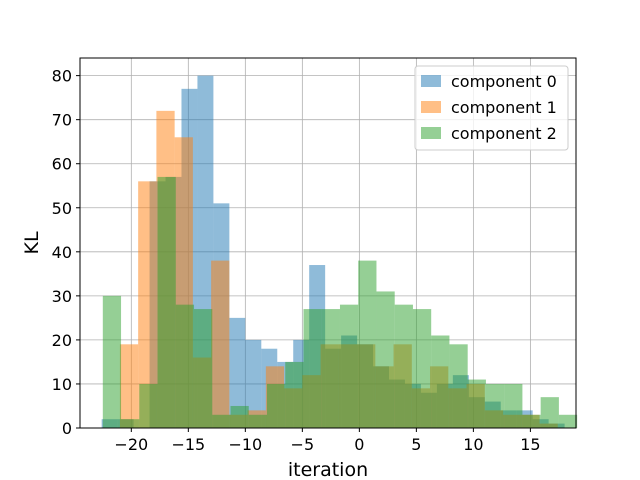 Image resolution: width=640 pixels, height=480 pixels. What do you see at coordinates (62, 208) in the screenshot?
I see `y-tick-label: 50` at bounding box center [62, 208].